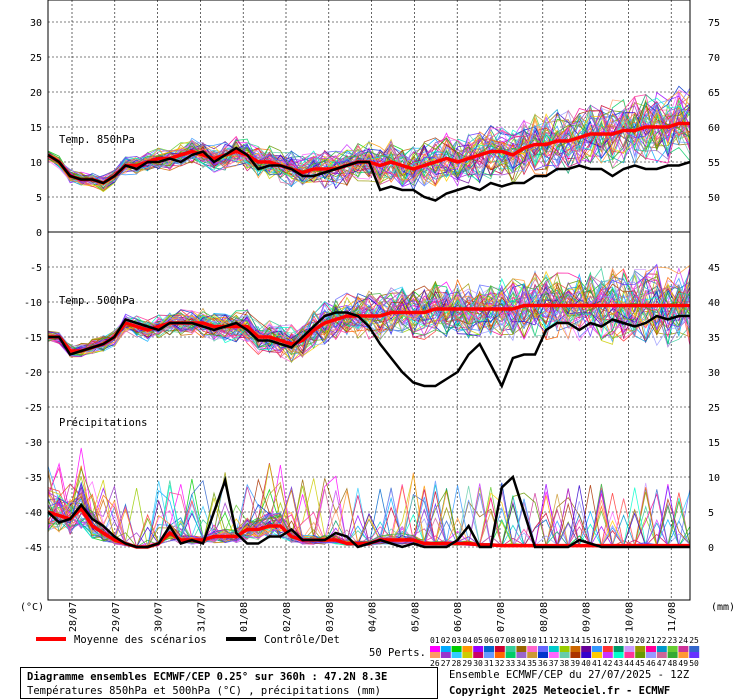  I want to click on pert-number: 05, so click(478, 640).